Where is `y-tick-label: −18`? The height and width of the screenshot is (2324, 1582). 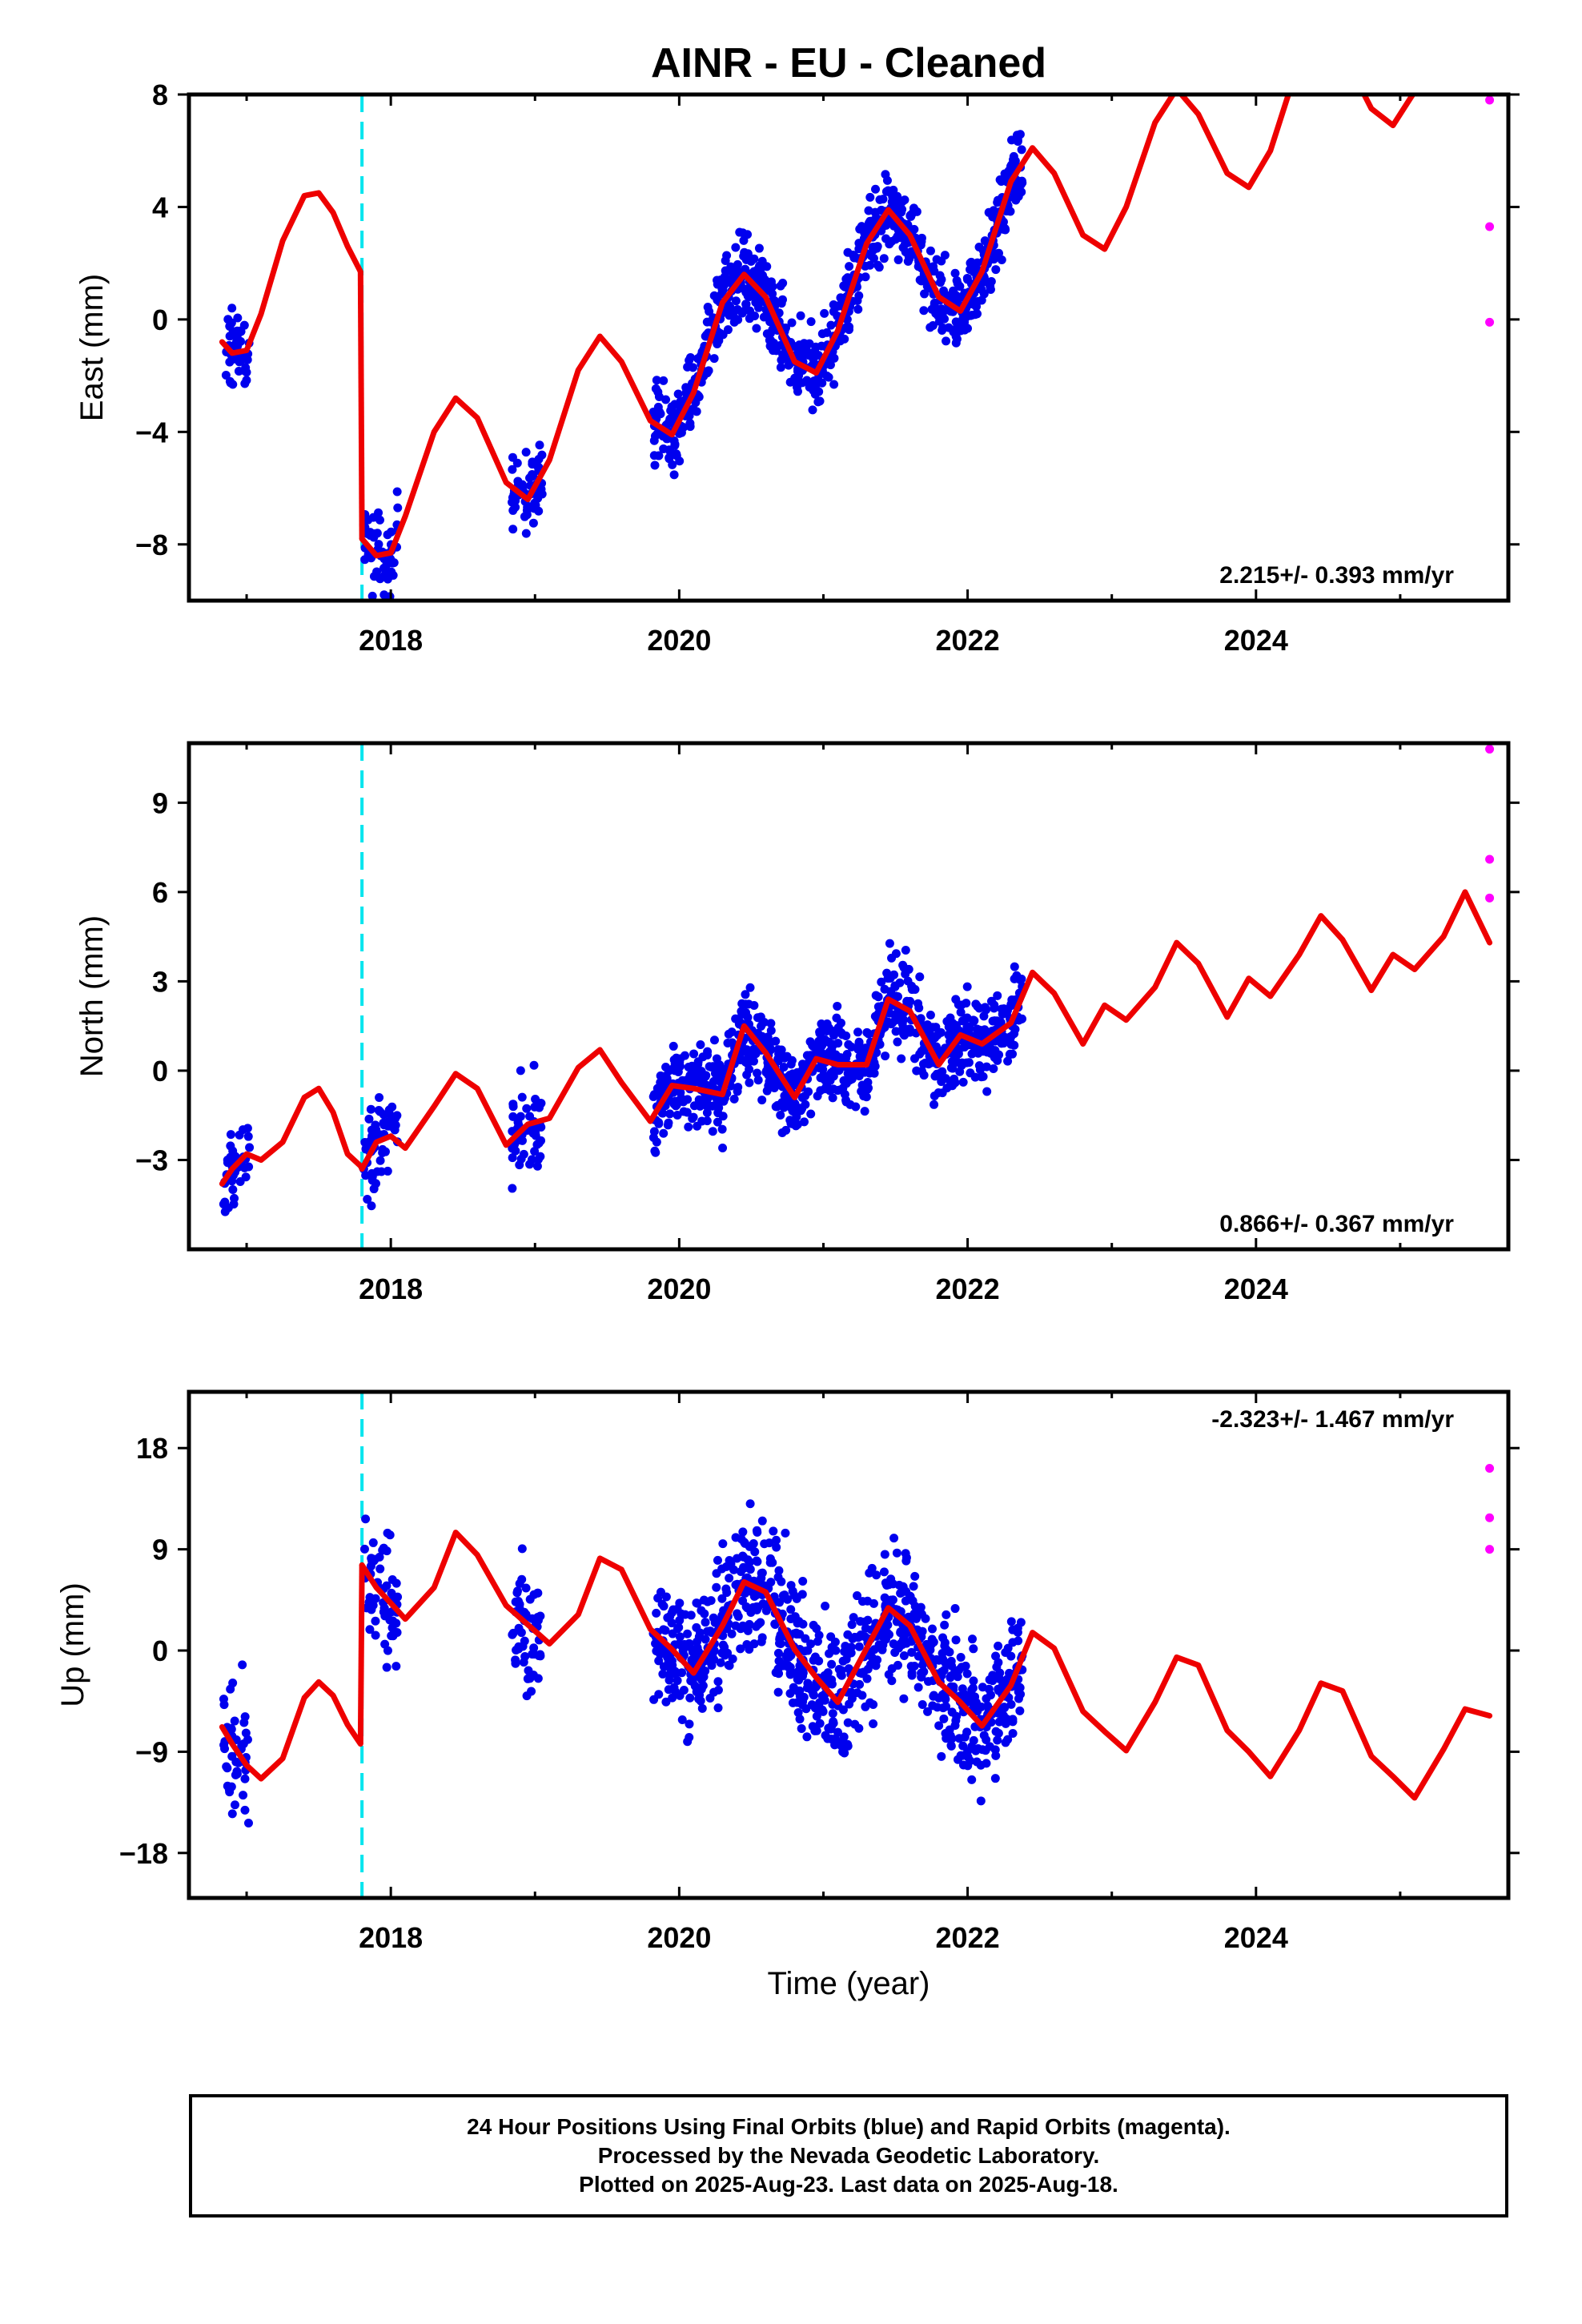 y-tick-label: −18 is located at coordinates (144, 1854).